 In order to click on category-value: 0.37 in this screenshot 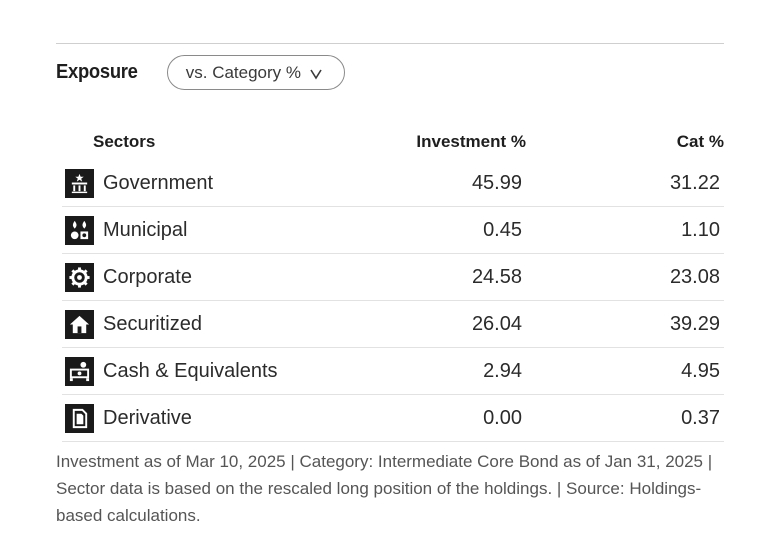, I will do `click(700, 417)`.